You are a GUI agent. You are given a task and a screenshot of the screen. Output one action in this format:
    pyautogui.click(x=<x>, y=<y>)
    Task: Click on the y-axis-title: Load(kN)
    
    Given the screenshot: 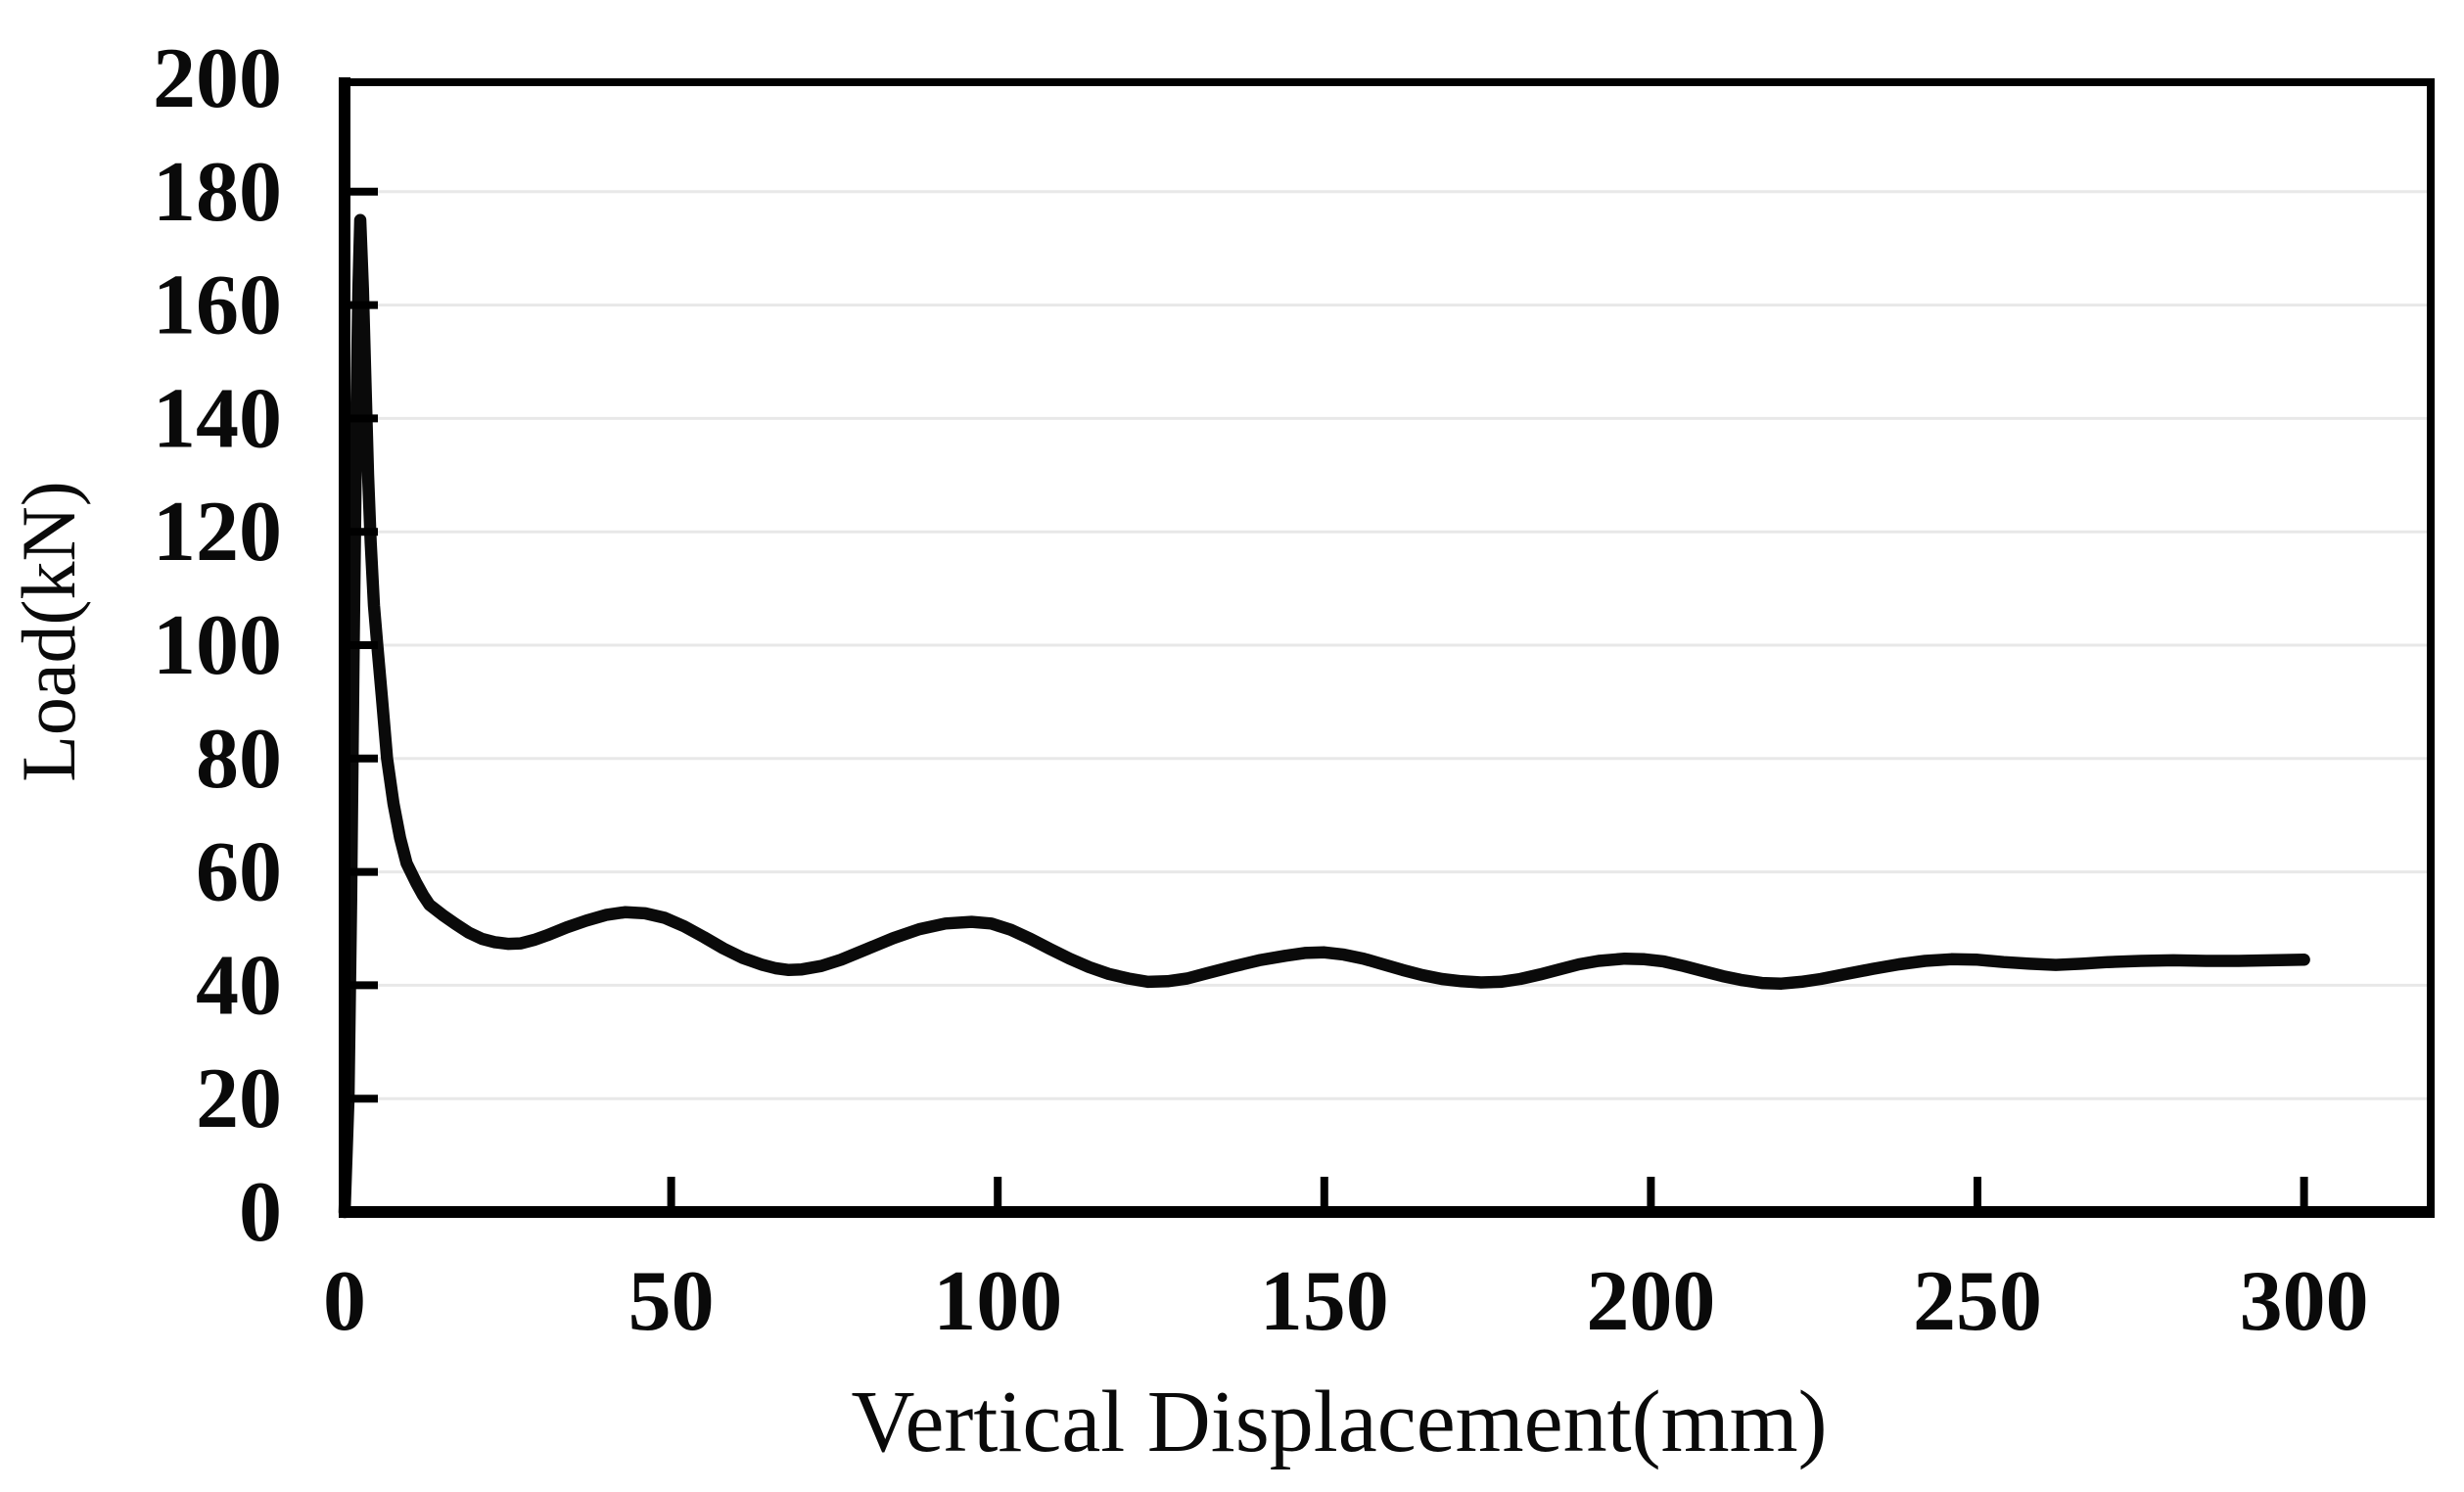 What is the action you would take?
    pyautogui.click(x=48, y=631)
    